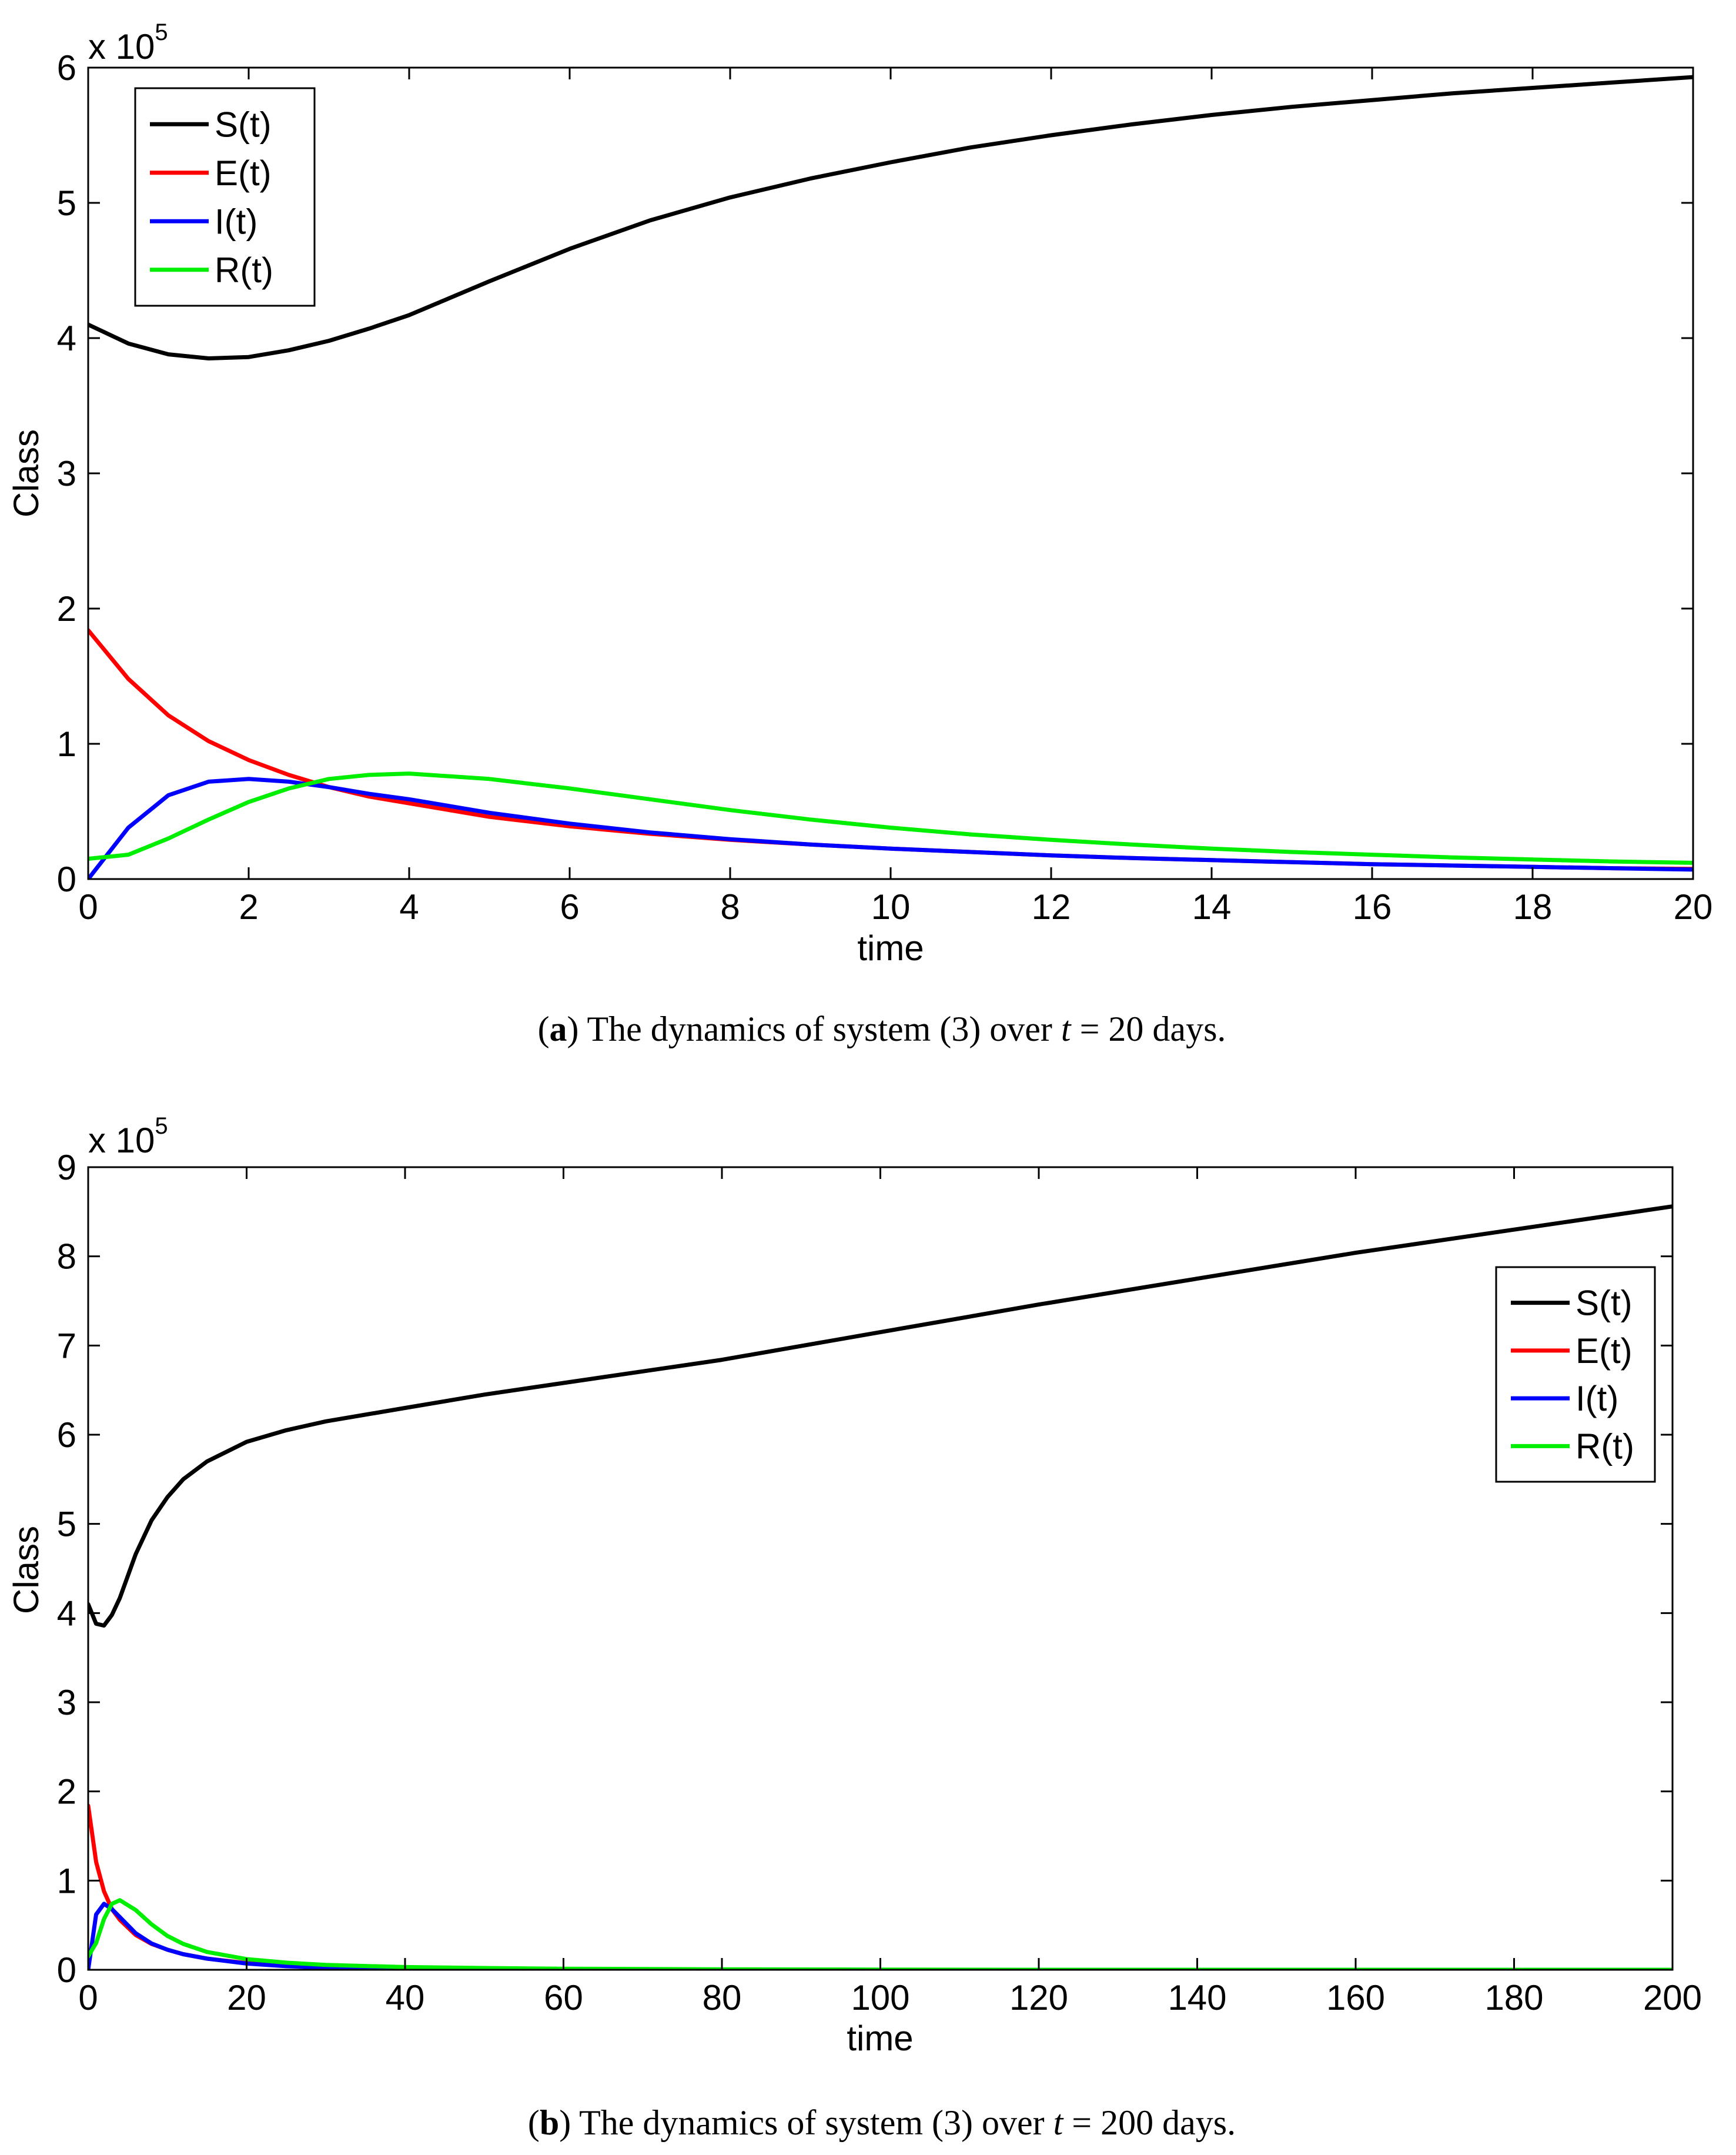 The height and width of the screenshot is (2155, 1736). What do you see at coordinates (1149, 2123) in the screenshot?
I see `caption-b-suffix: = 200 days.` at bounding box center [1149, 2123].